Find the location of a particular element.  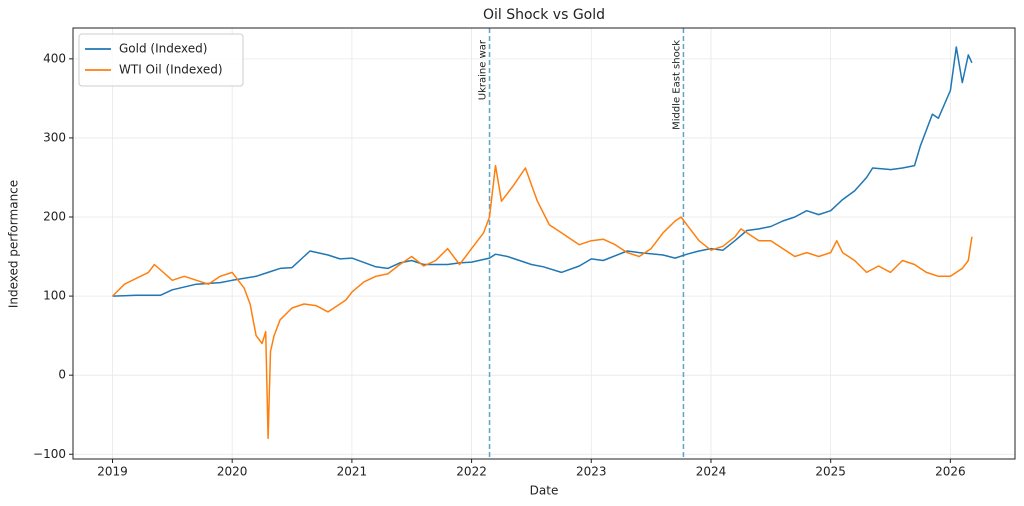

chart-title: Oil Shock vs Gold is located at coordinates (544, 15).